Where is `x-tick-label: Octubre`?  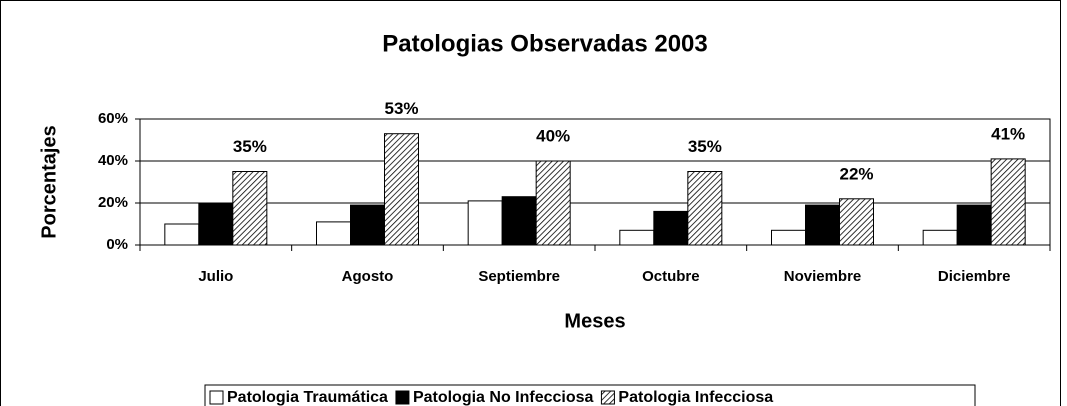 x-tick-label: Octubre is located at coordinates (671, 276).